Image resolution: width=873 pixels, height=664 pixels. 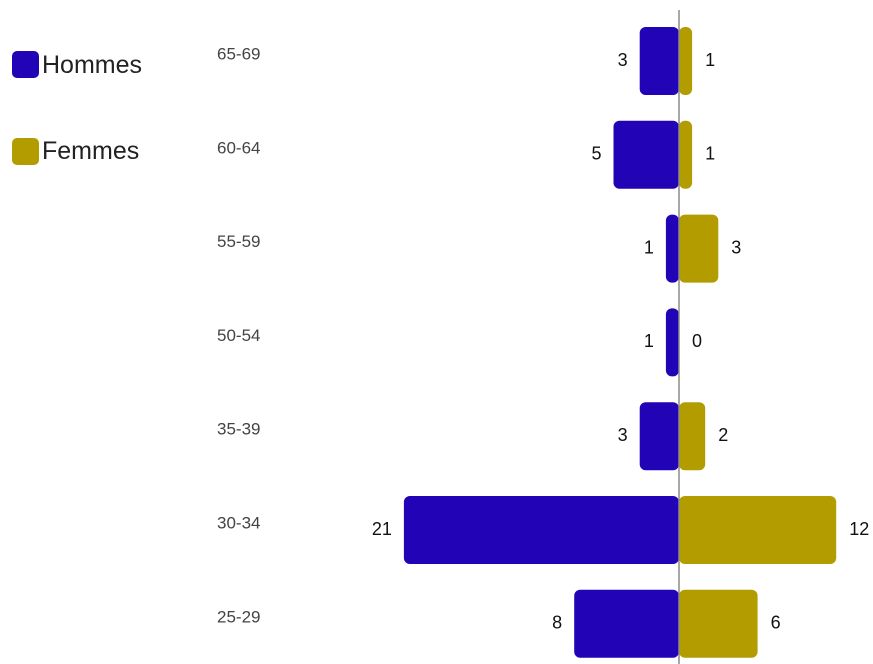 I want to click on category-label: 50-54, so click(x=238, y=335).